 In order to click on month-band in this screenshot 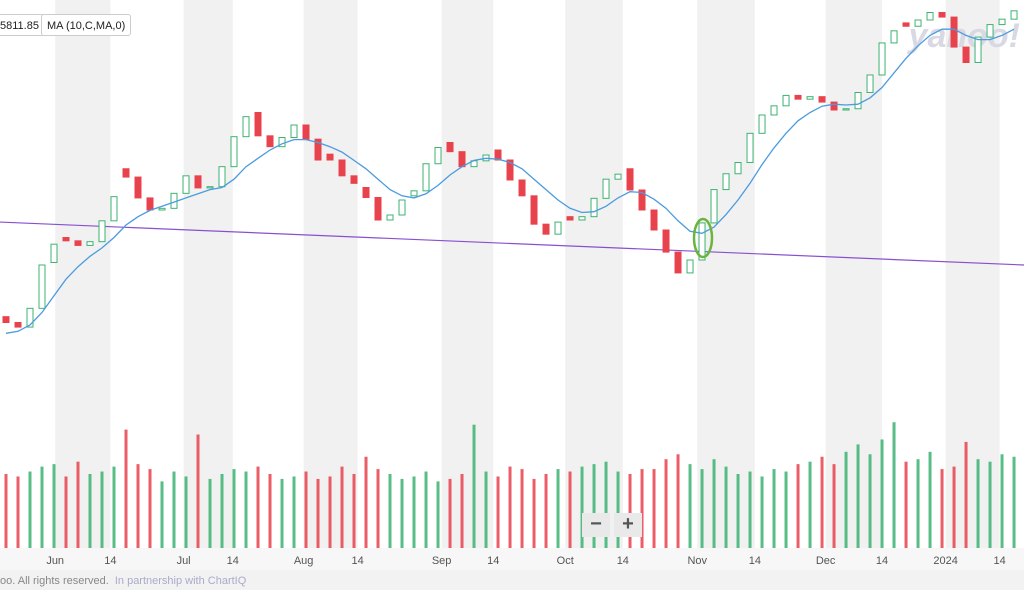, I will do `click(83, 274)`.